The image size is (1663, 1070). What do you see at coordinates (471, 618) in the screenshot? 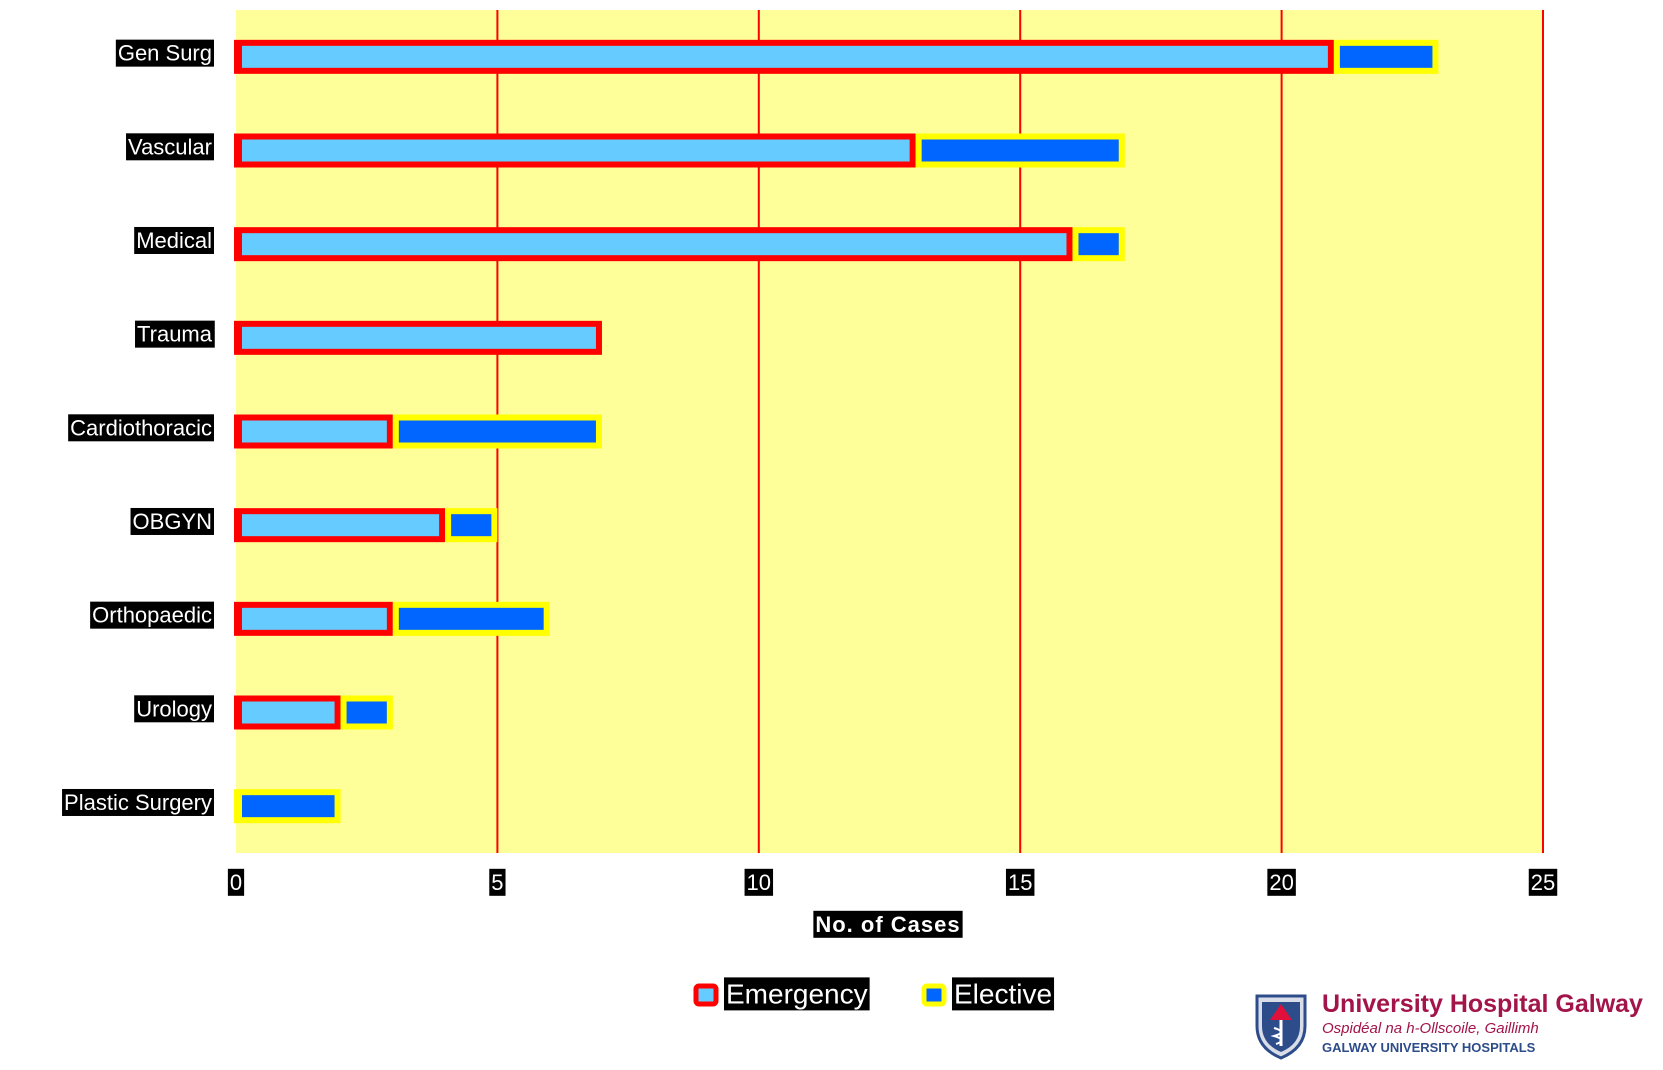
I see `bar-elective-orthopaedic` at bounding box center [471, 618].